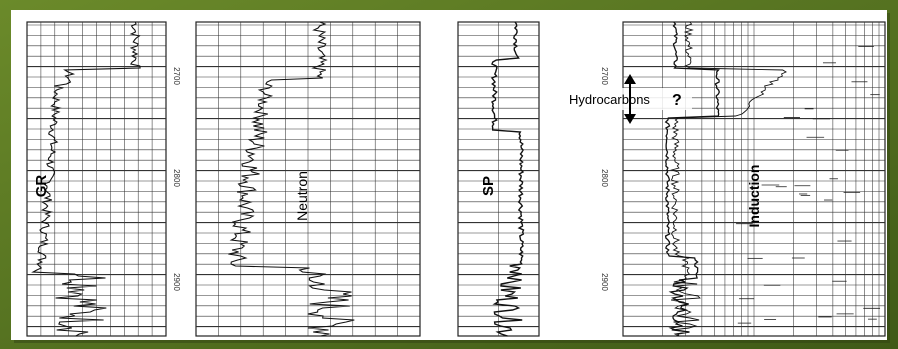 The height and width of the screenshot is (349, 898). I want to click on depth-scale-left: 2700 2800 2900, so click(176, 179).